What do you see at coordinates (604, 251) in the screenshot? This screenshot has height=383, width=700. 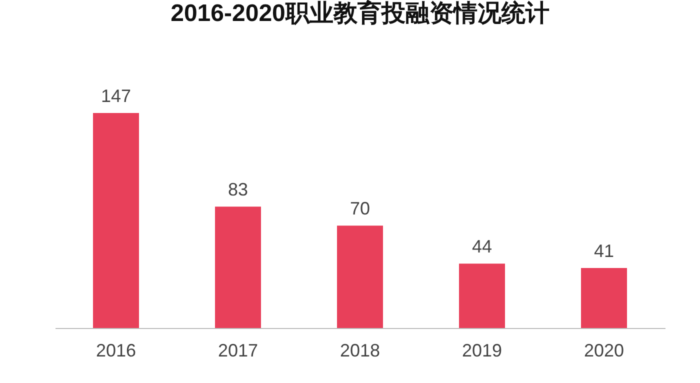 I see `data-label: 41` at bounding box center [604, 251].